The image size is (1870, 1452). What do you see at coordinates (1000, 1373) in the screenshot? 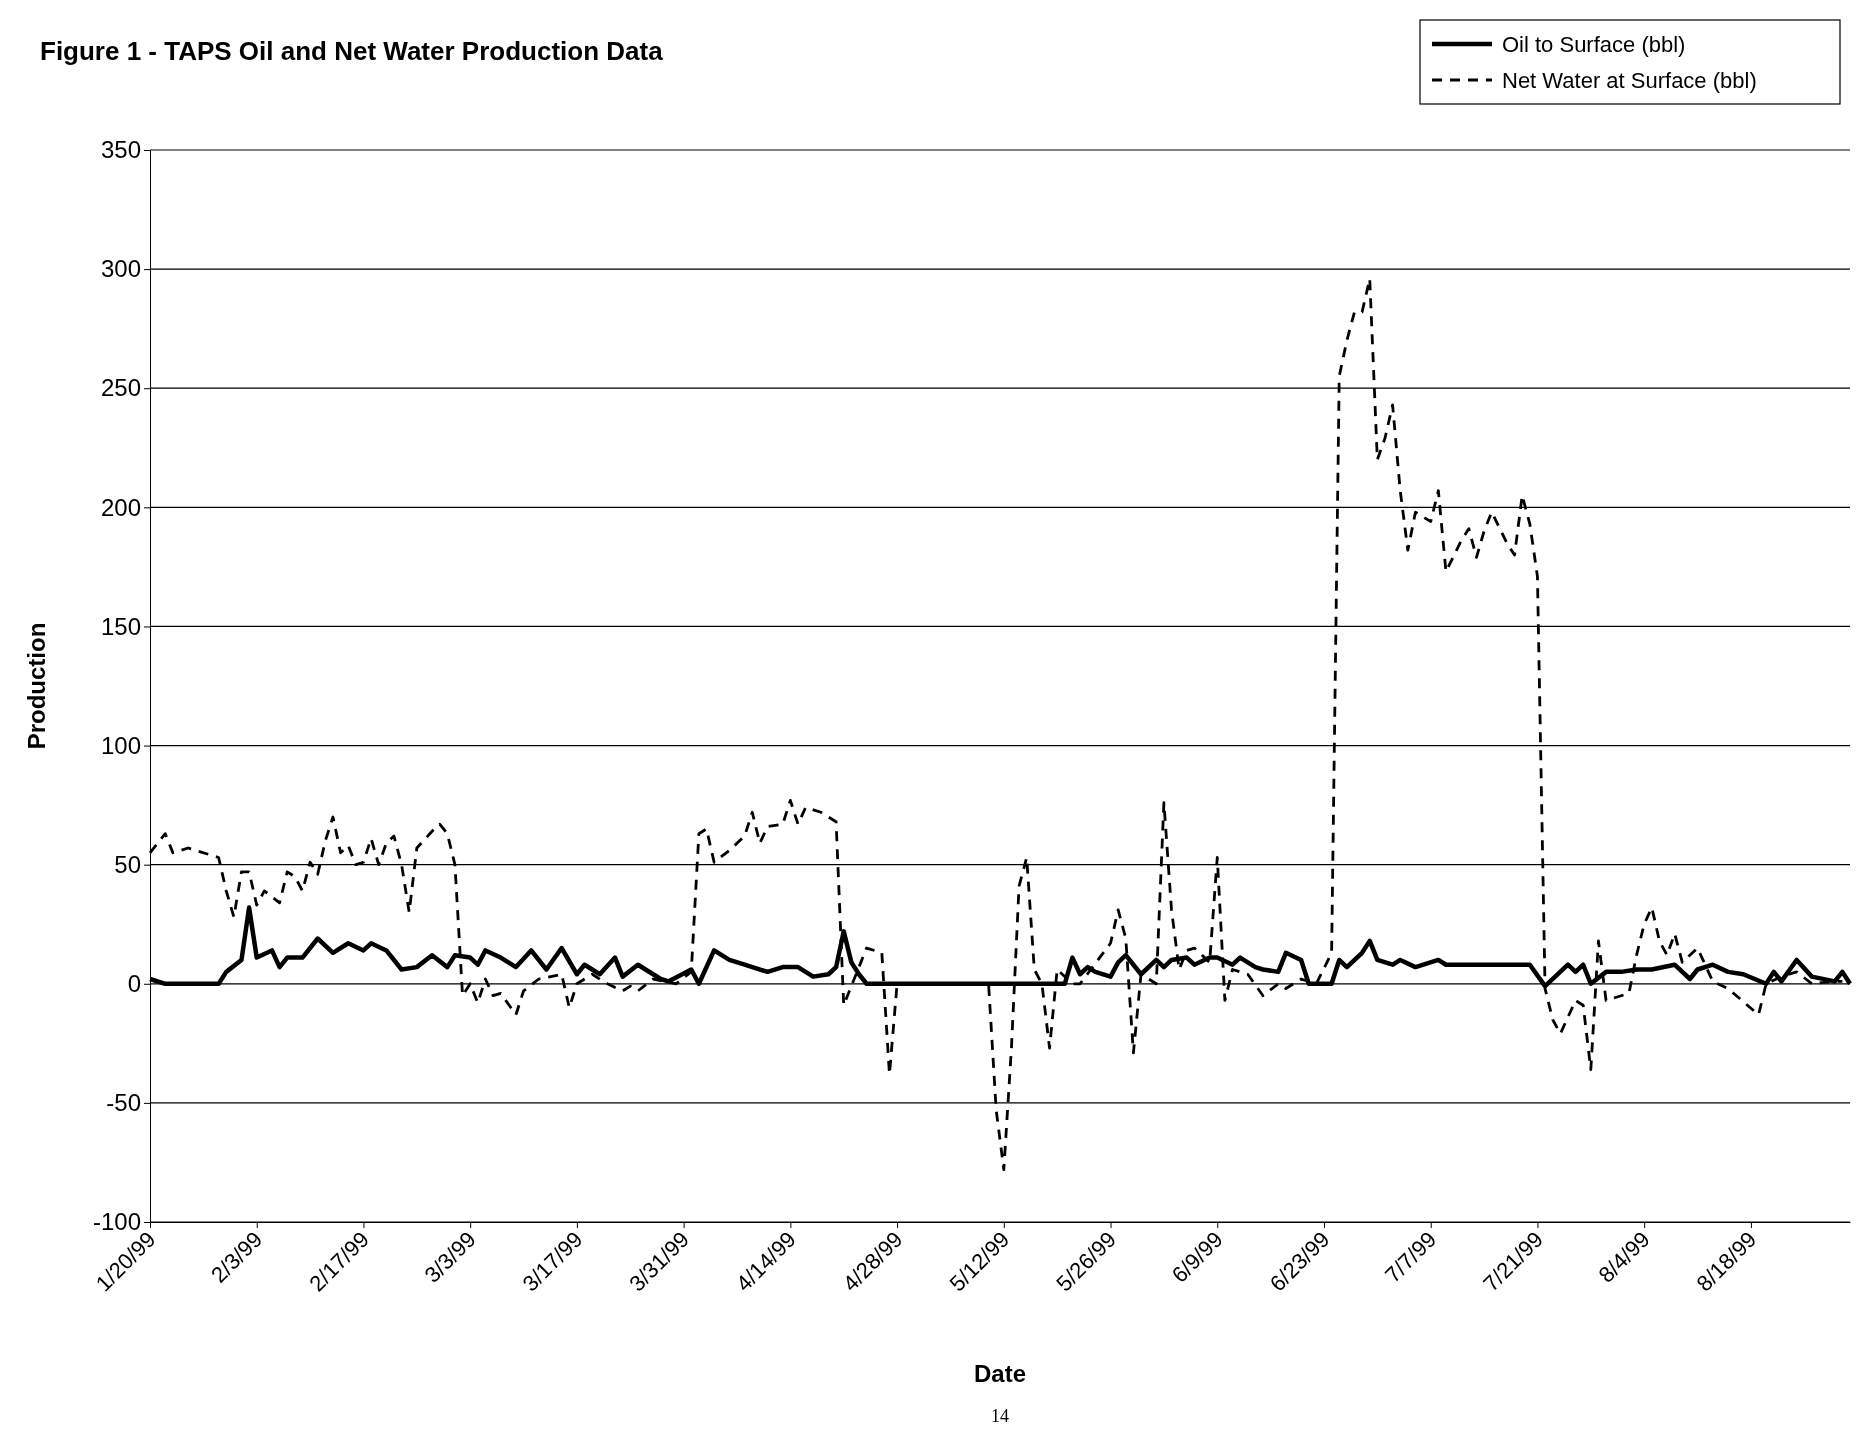
I see `x-axis-title: Date` at bounding box center [1000, 1373].